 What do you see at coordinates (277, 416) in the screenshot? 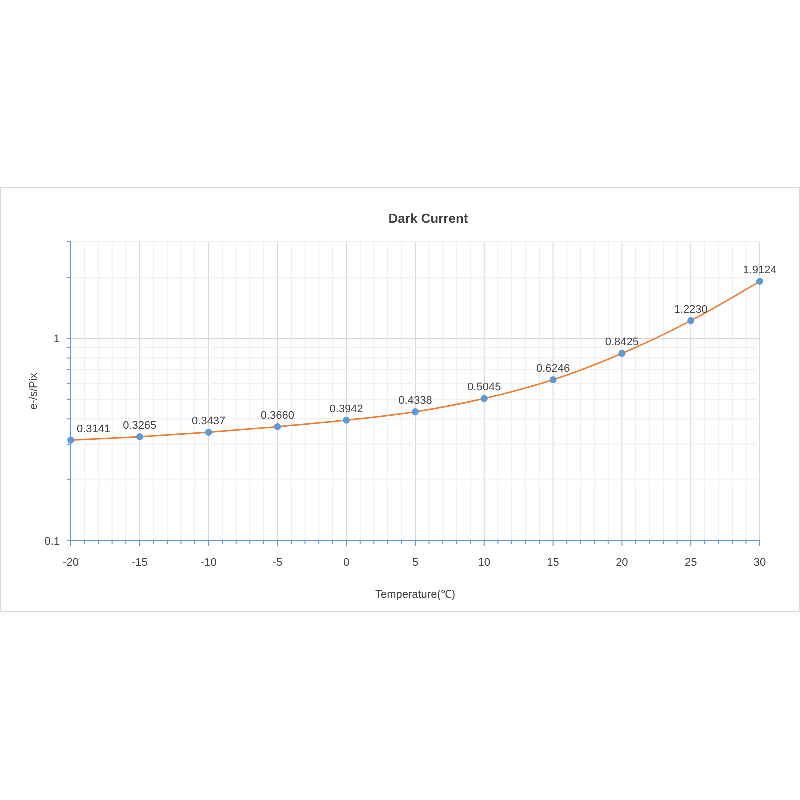
I see `data-label: 0.3660` at bounding box center [277, 416].